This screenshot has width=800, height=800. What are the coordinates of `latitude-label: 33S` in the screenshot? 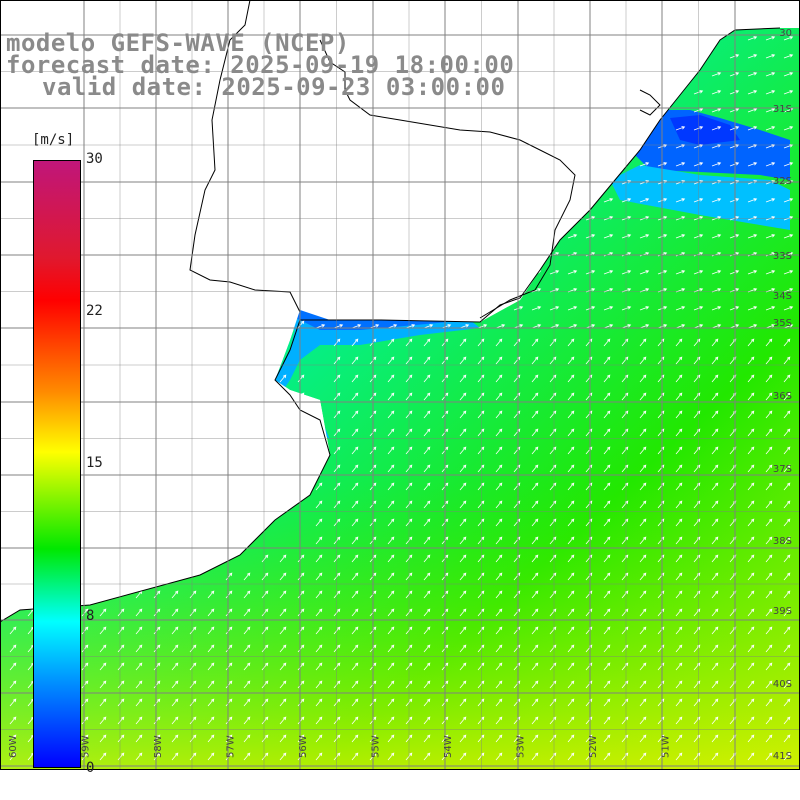 It's located at (782, 256).